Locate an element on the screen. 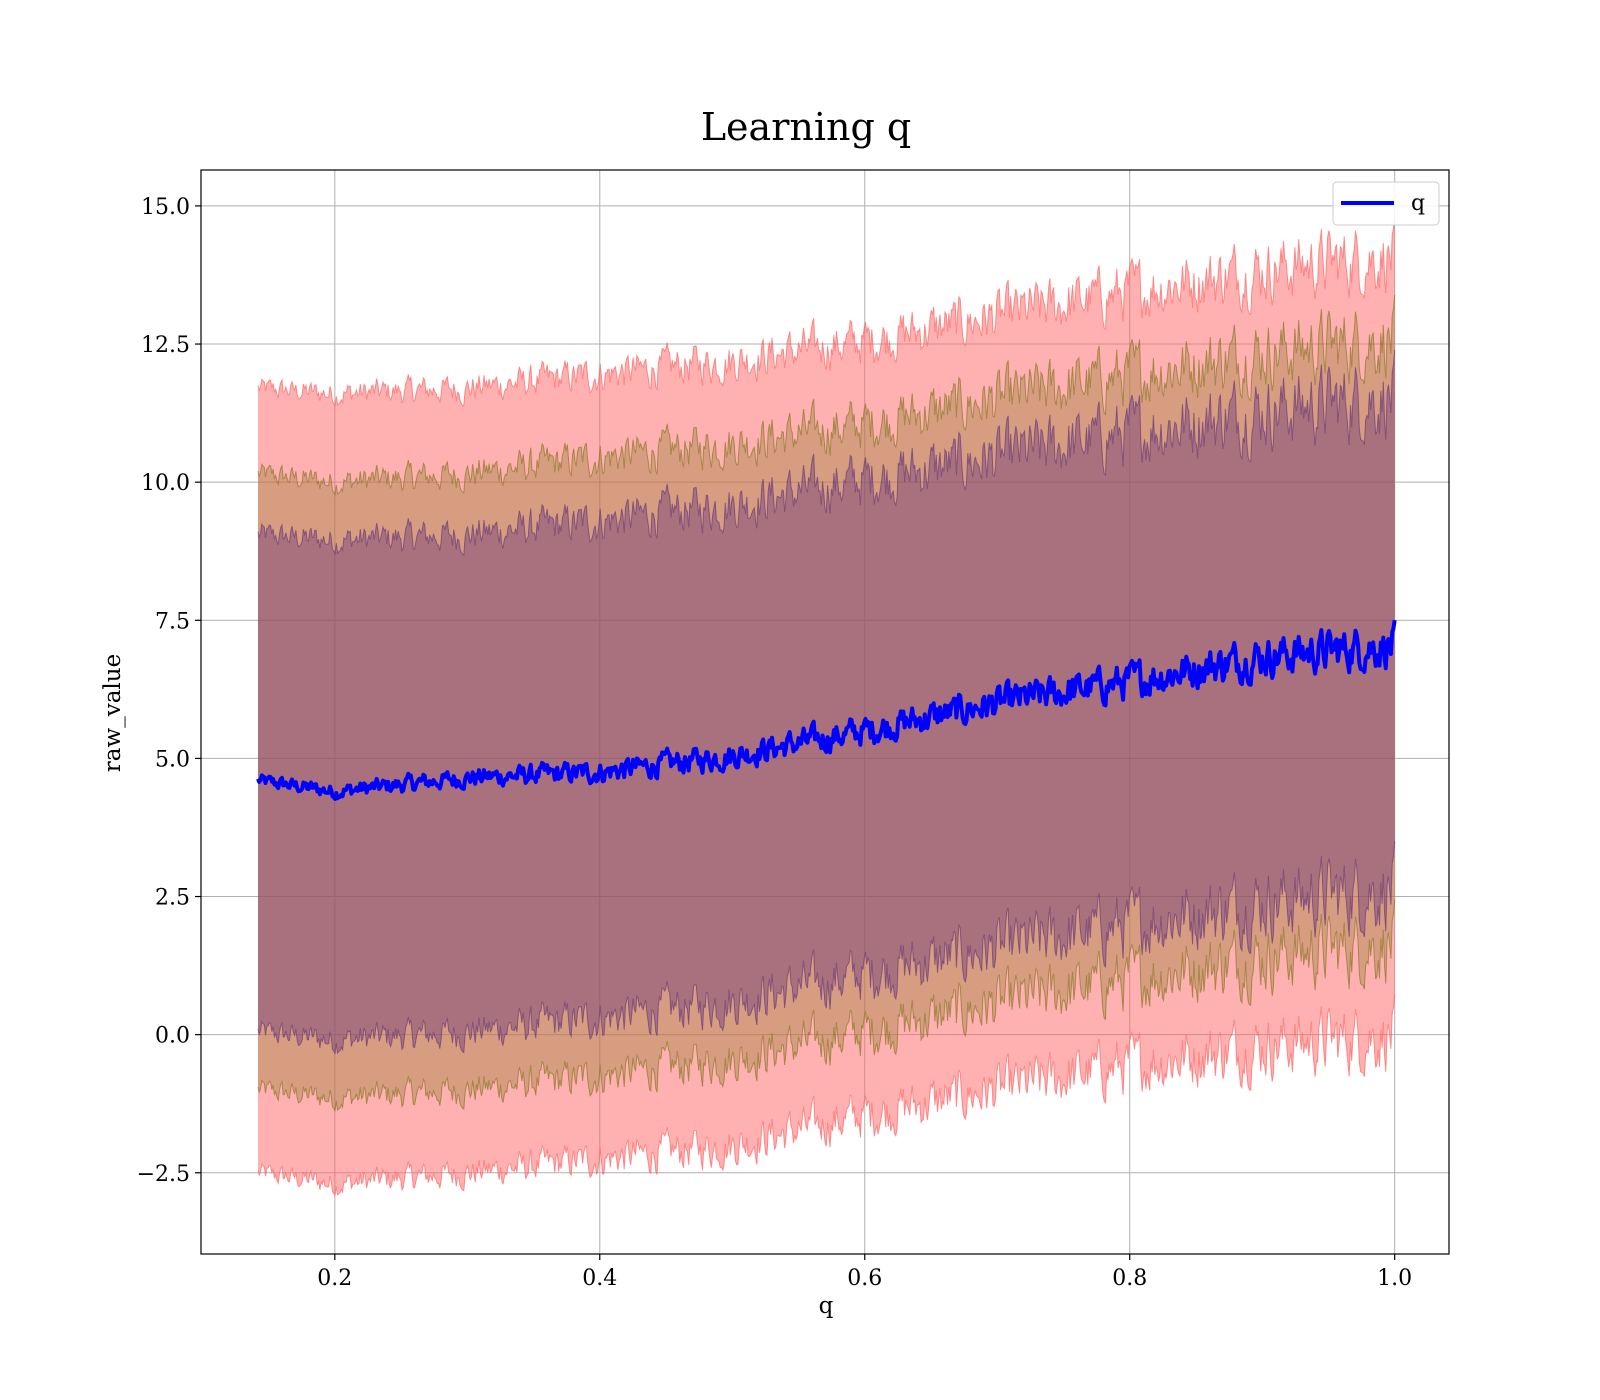 The height and width of the screenshot is (1400, 1600). band-inner-upper-edge is located at coordinates (826, 453).